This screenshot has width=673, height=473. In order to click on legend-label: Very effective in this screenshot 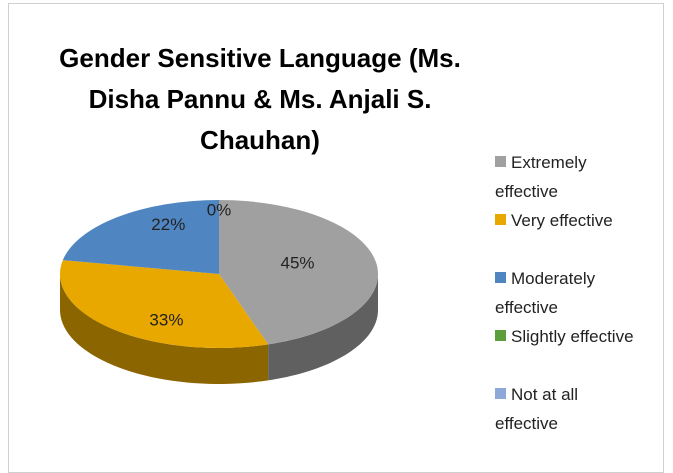, I will do `click(562, 220)`.